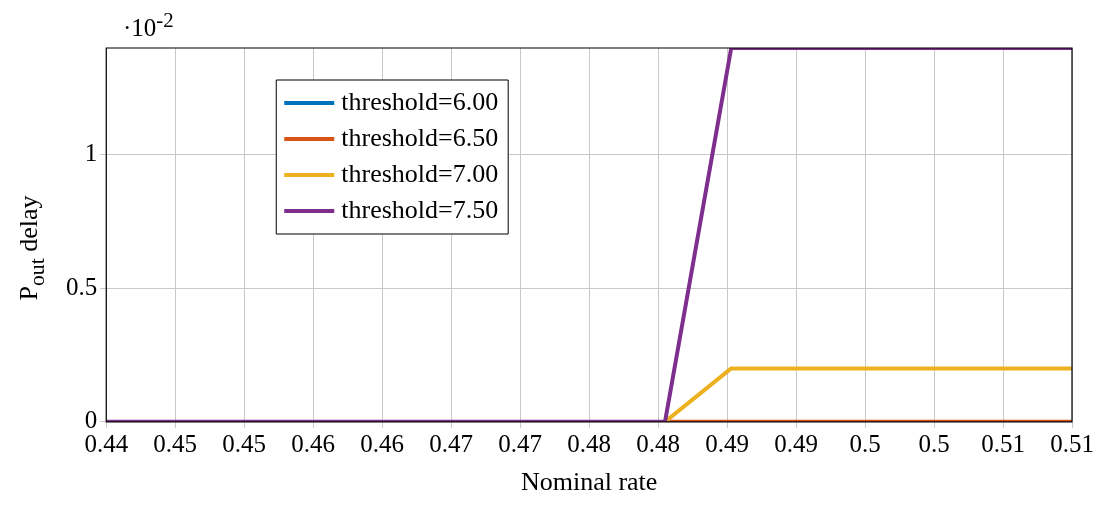 This screenshot has height=511, width=1105. I want to click on text: ·10$^{-2}$, so click(148, 25).